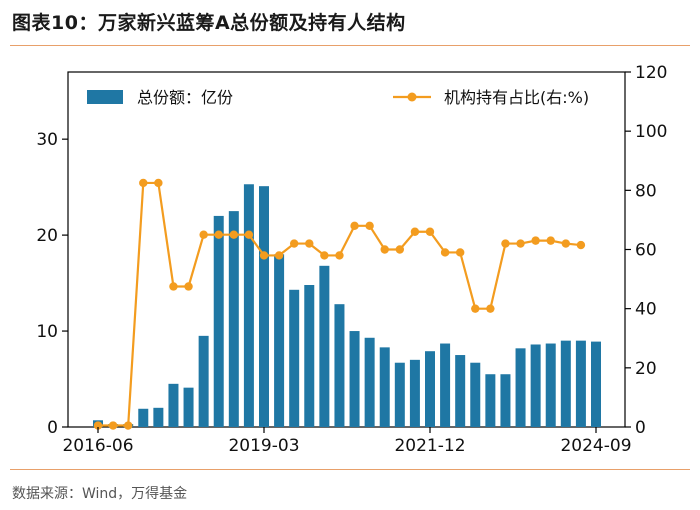 This screenshot has width=700, height=510. What do you see at coordinates (185, 97) in the screenshot?
I see `legend-bar-label: 总份额：亿份` at bounding box center [185, 97].